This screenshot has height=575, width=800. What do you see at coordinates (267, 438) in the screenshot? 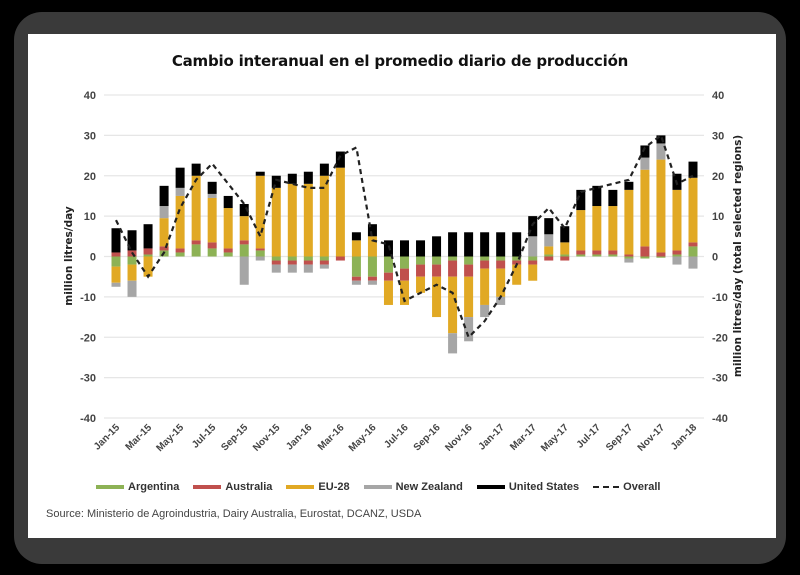
I see `x-tick-label: Nov-15` at bounding box center [267, 438].